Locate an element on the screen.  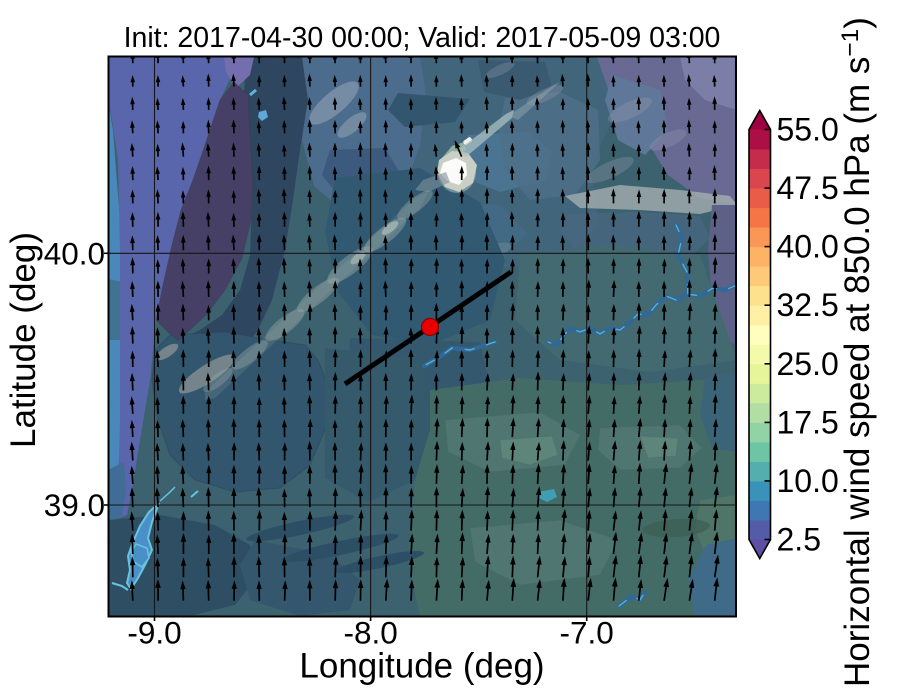
svg-text: Latitude (deg) is located at coordinates (23, 340).